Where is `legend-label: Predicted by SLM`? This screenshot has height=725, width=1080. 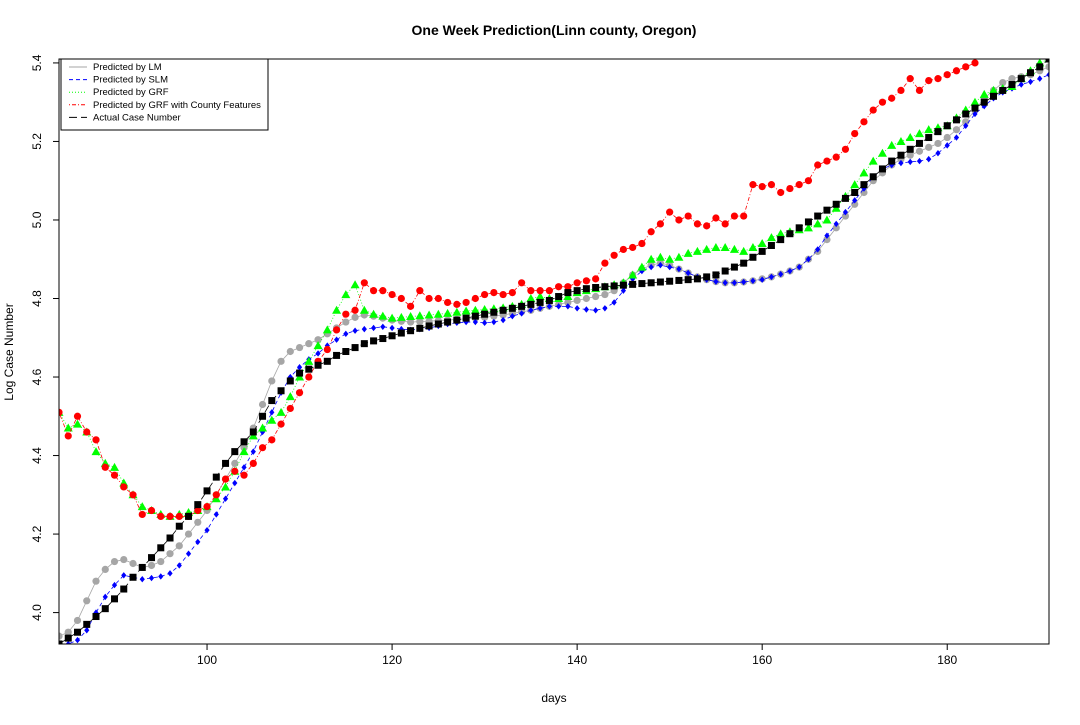 legend-label: Predicted by SLM is located at coordinates (130, 80).